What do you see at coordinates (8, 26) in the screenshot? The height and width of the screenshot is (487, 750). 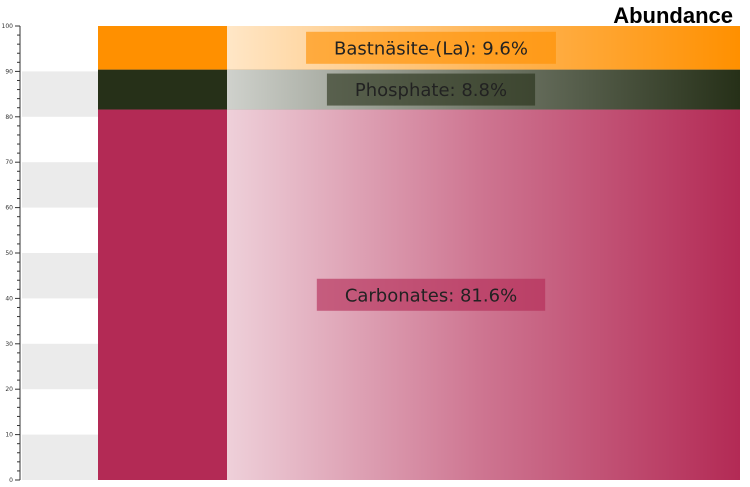 I see `y-tick-label: 100` at bounding box center [8, 26].